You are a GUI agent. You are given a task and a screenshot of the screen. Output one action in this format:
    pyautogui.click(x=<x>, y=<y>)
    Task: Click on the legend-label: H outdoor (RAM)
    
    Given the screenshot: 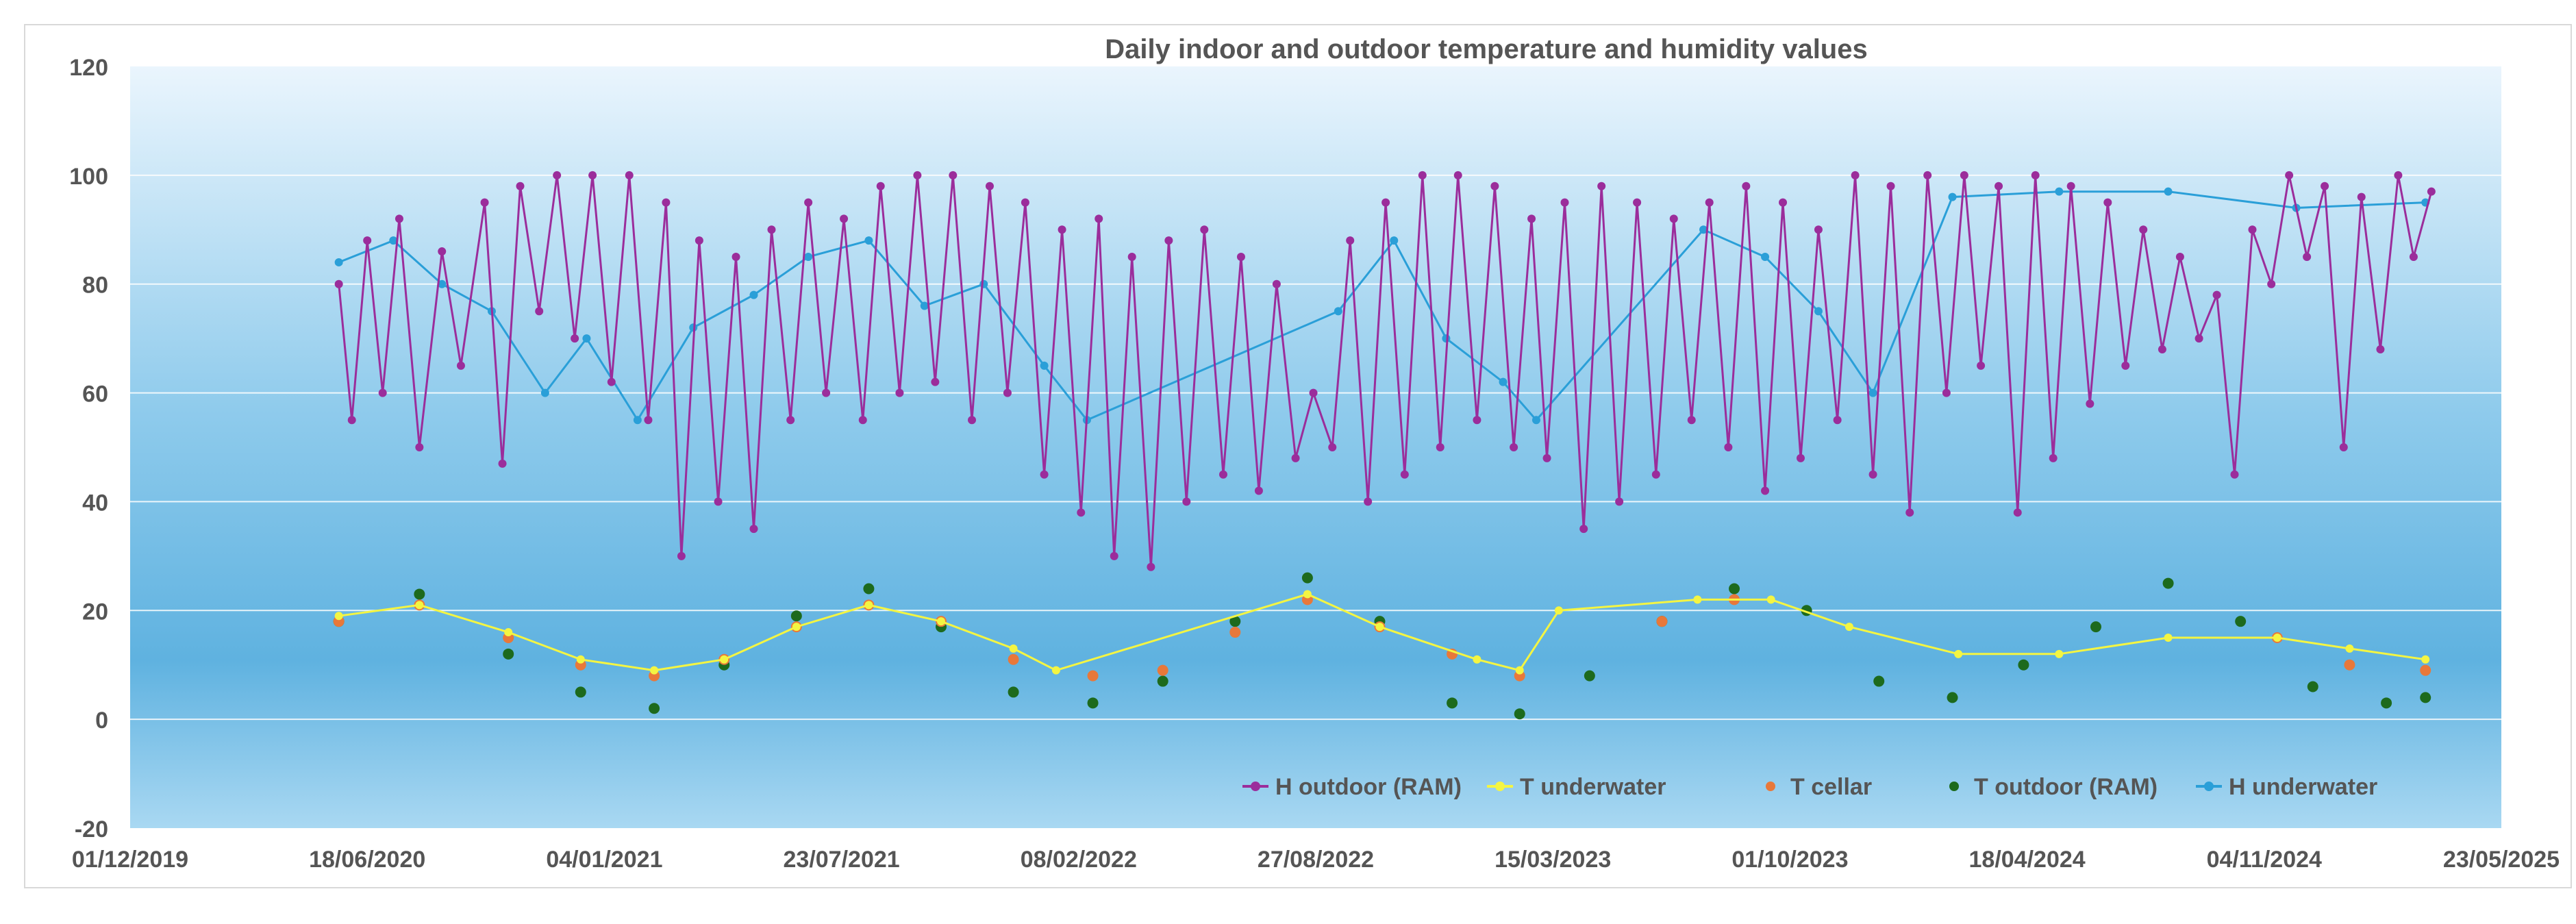 What is the action you would take?
    pyautogui.click(x=1368, y=787)
    